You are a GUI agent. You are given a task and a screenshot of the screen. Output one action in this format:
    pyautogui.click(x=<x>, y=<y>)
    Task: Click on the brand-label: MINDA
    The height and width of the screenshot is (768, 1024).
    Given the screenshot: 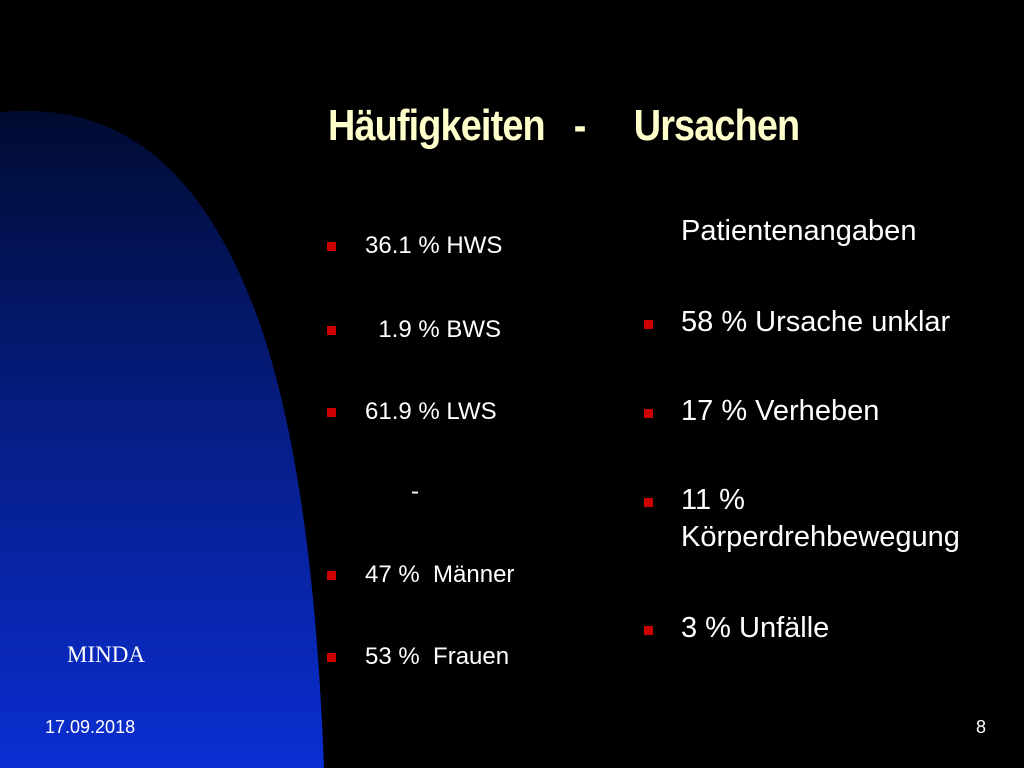 What is the action you would take?
    pyautogui.click(x=106, y=654)
    